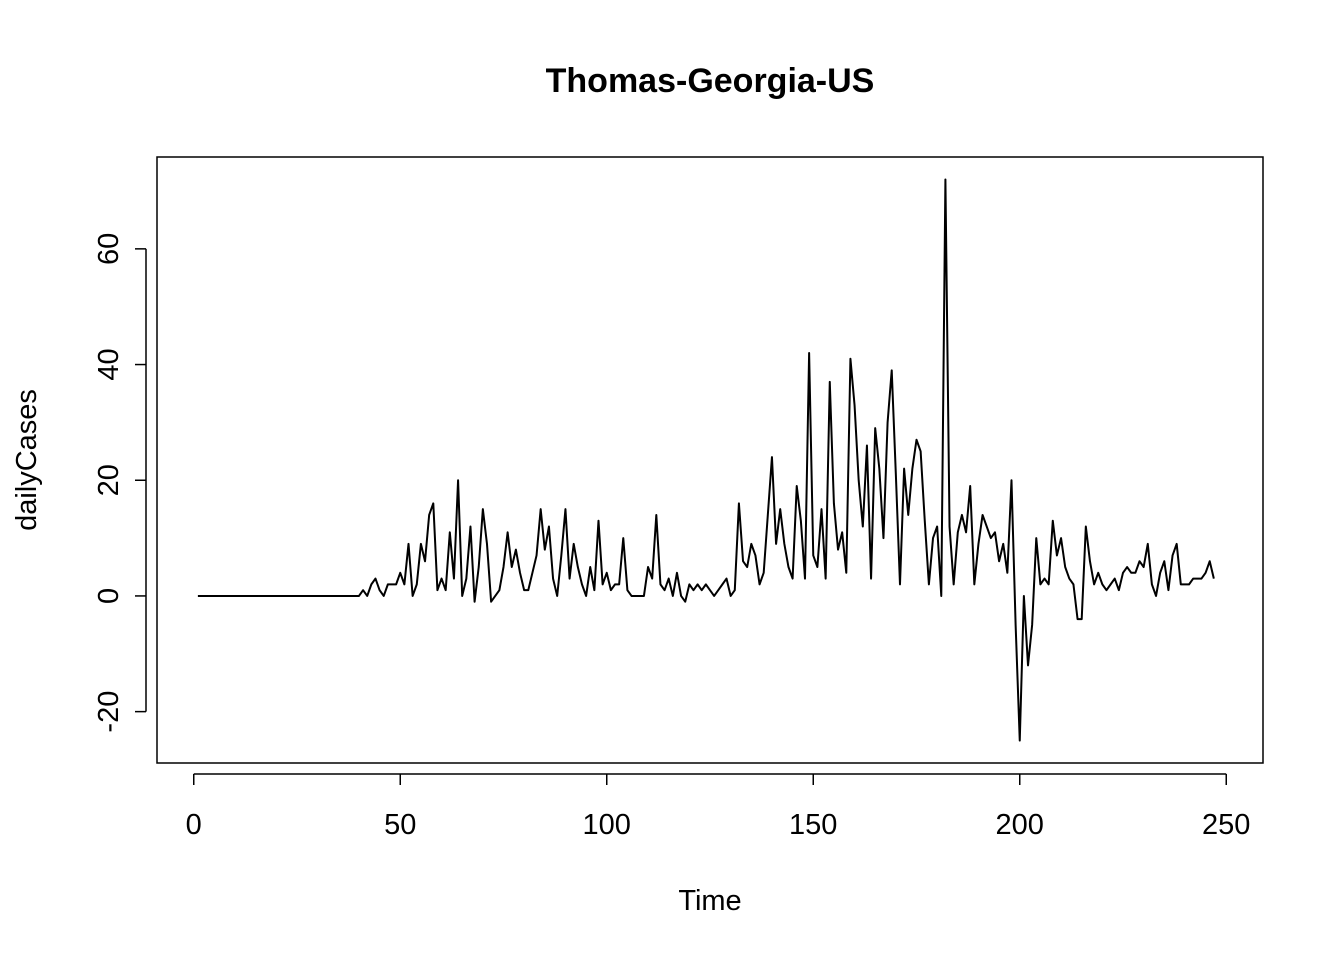 Image resolution: width=1344 pixels, height=960 pixels. I want to click on x-axis: 0 50 100 150 200 250, so click(718, 807).